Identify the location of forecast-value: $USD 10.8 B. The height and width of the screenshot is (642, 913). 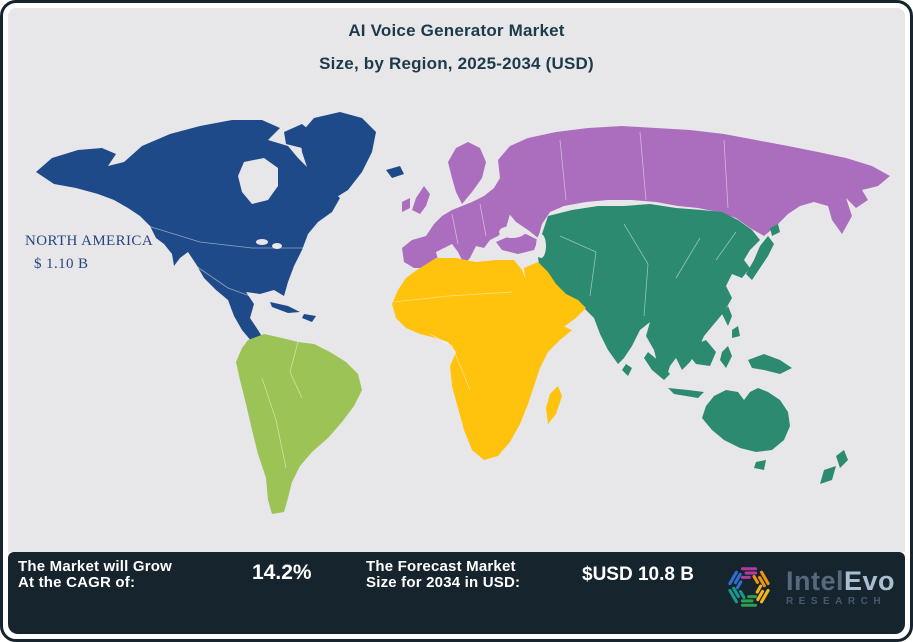
(638, 574).